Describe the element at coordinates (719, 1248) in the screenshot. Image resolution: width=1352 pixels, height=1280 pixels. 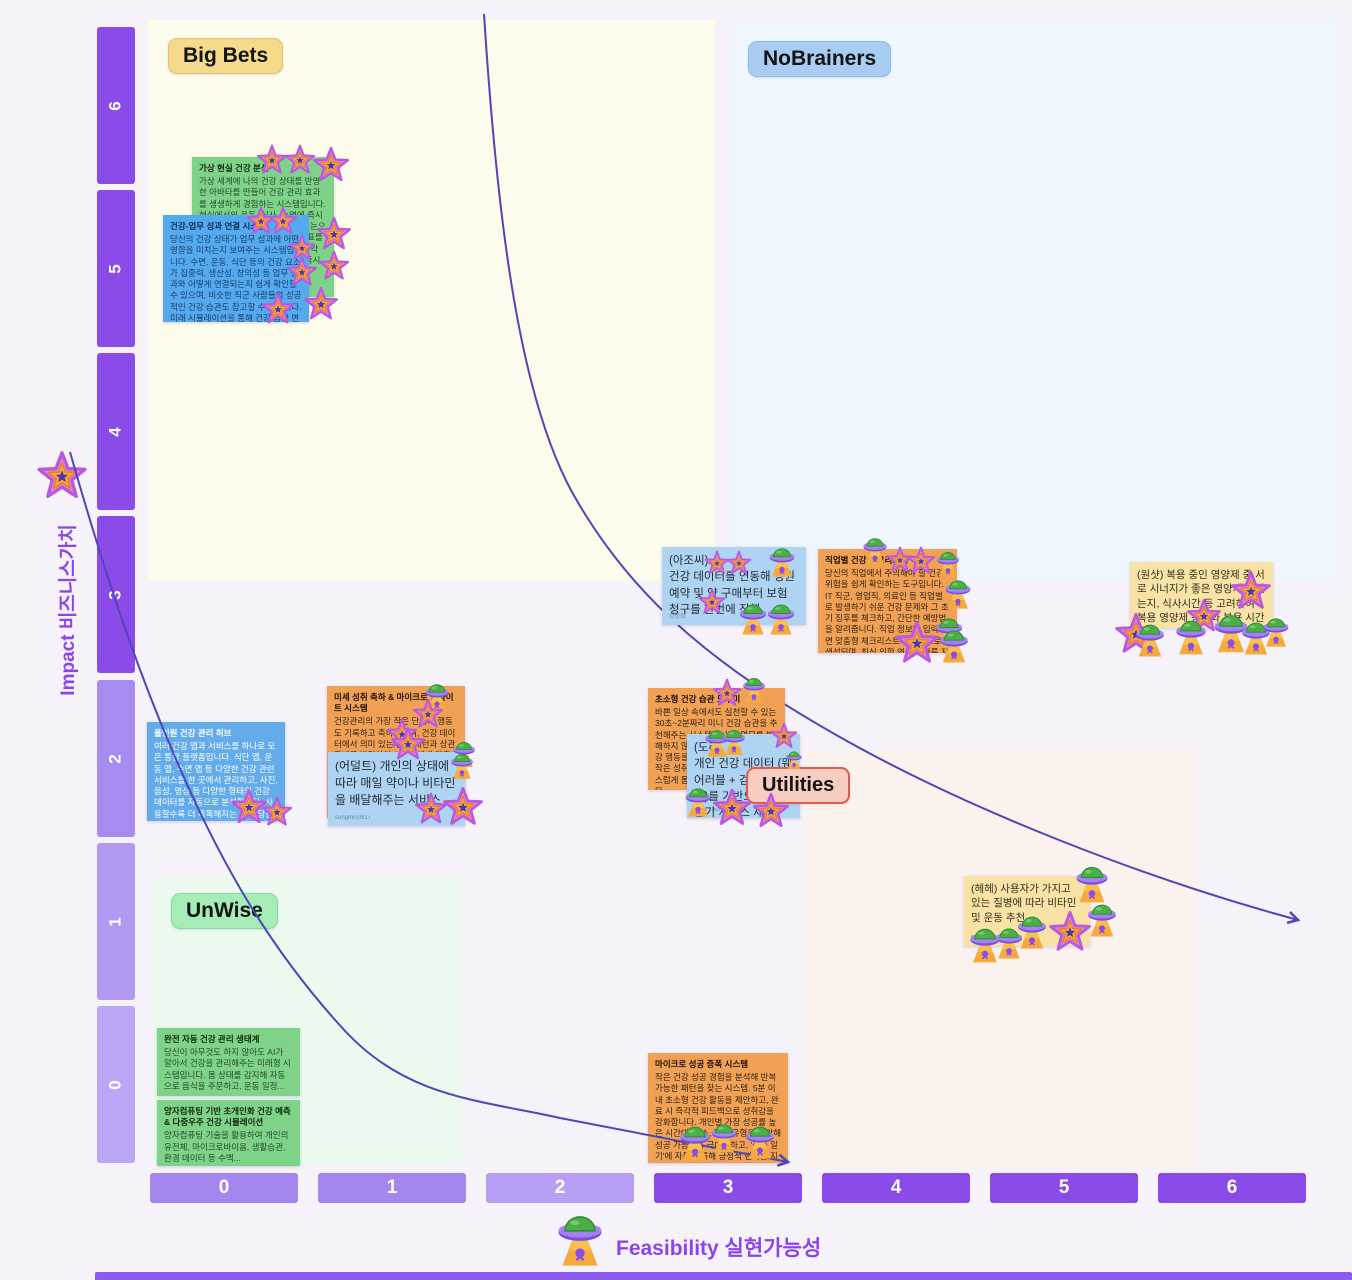
I see `feasibility-axis-label: Feasibility 실현가능성` at that location.